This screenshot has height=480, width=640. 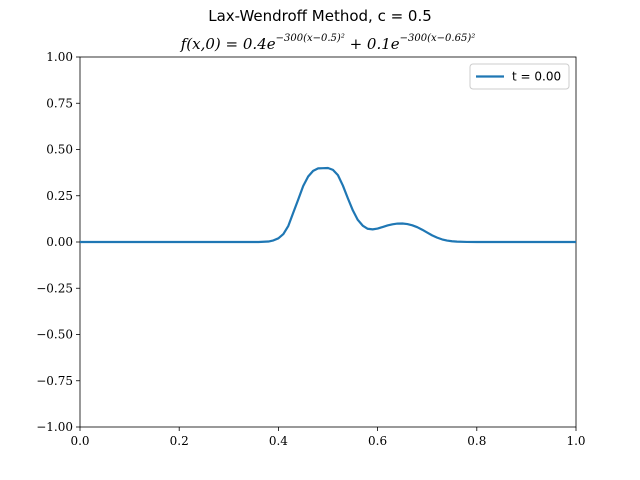 I want to click on y-tick-label: 0.00, so click(x=59, y=242).